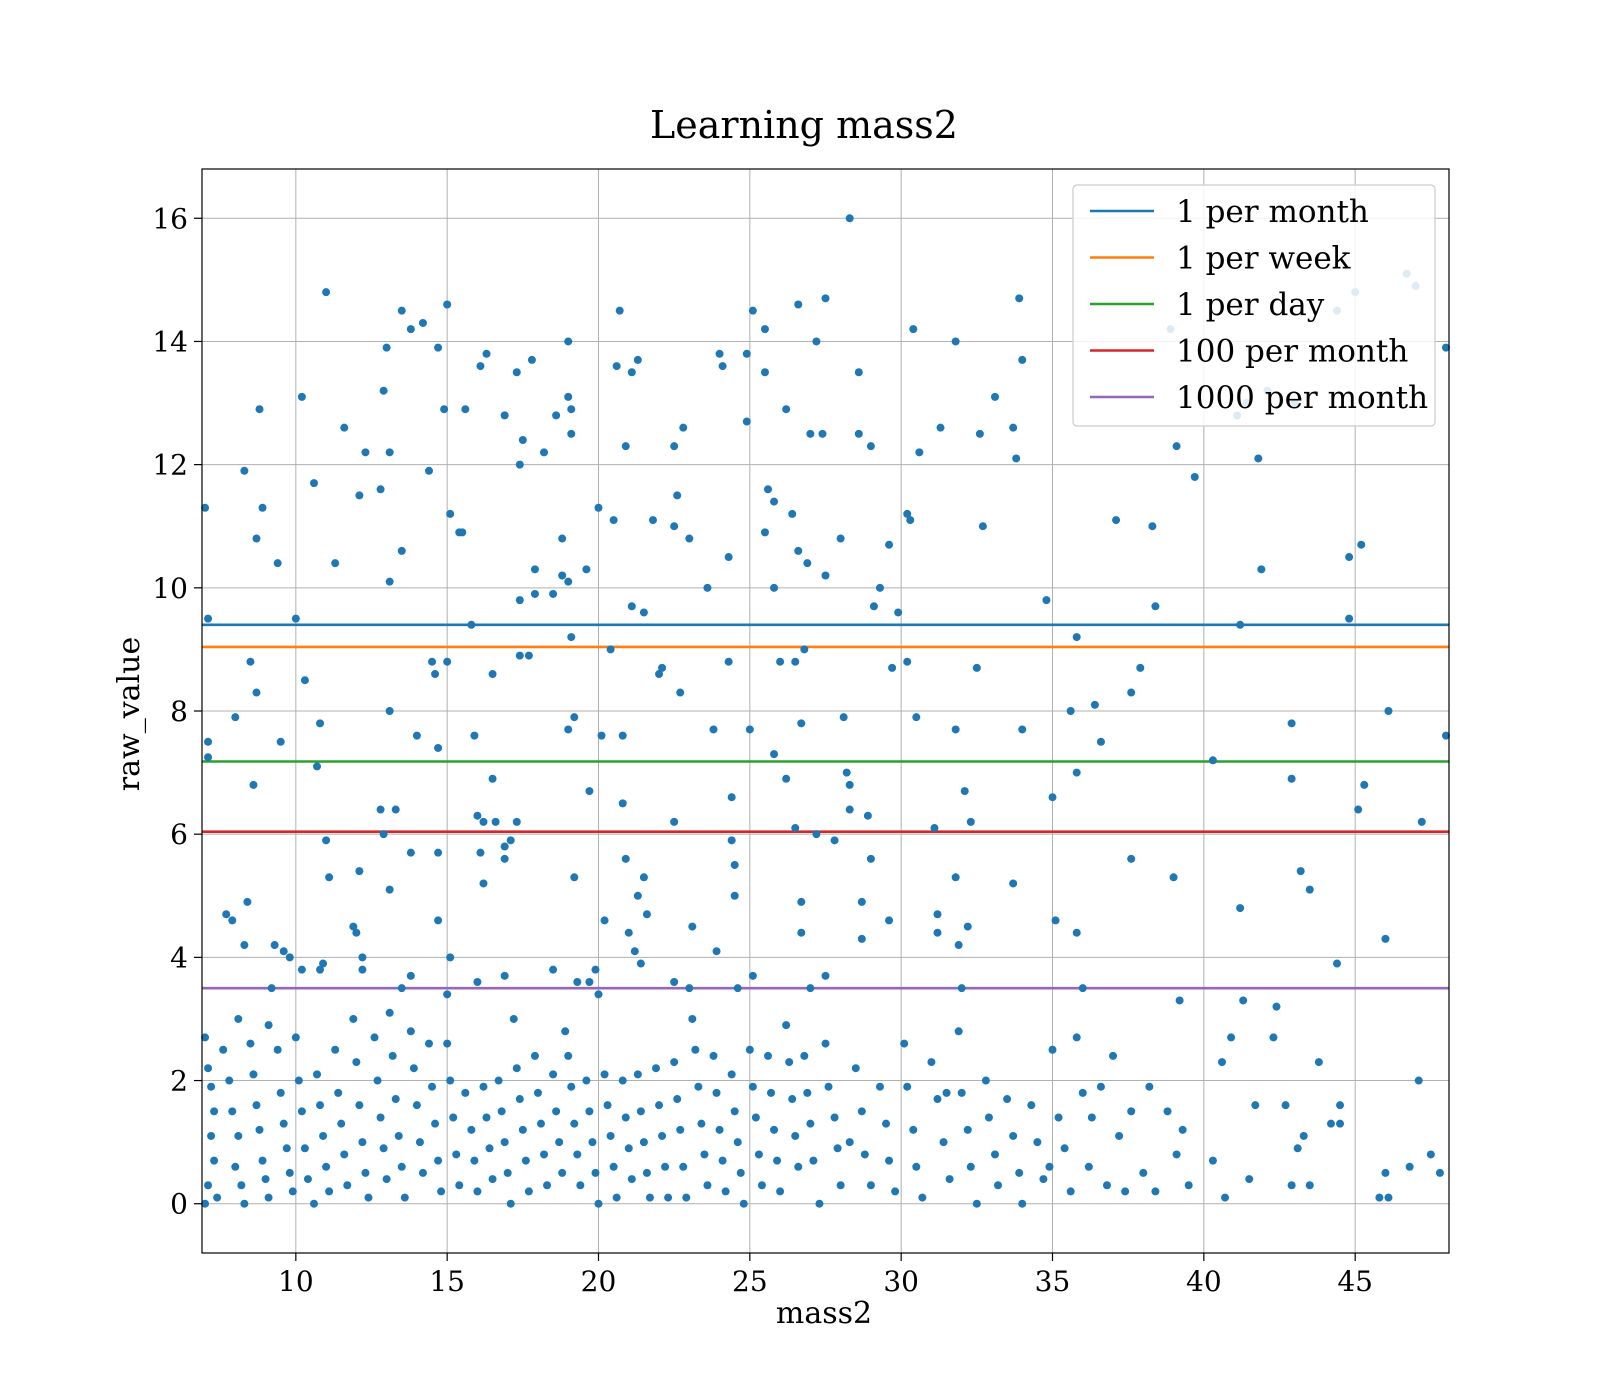  I want to click on y-tick-label: 4, so click(179, 957).